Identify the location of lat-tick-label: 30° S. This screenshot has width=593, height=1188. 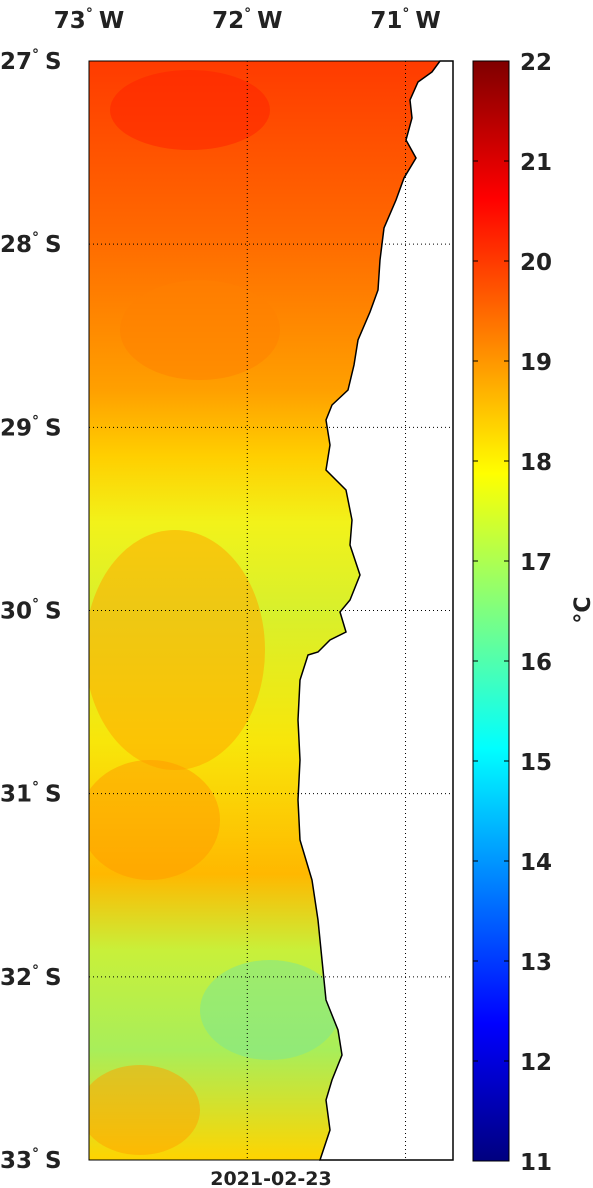
(31, 611).